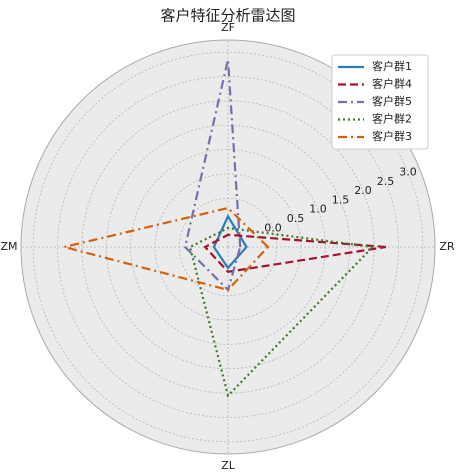 The height and width of the screenshot is (475, 456). What do you see at coordinates (392, 66) in the screenshot?
I see `legend-label: 客户群1` at bounding box center [392, 66].